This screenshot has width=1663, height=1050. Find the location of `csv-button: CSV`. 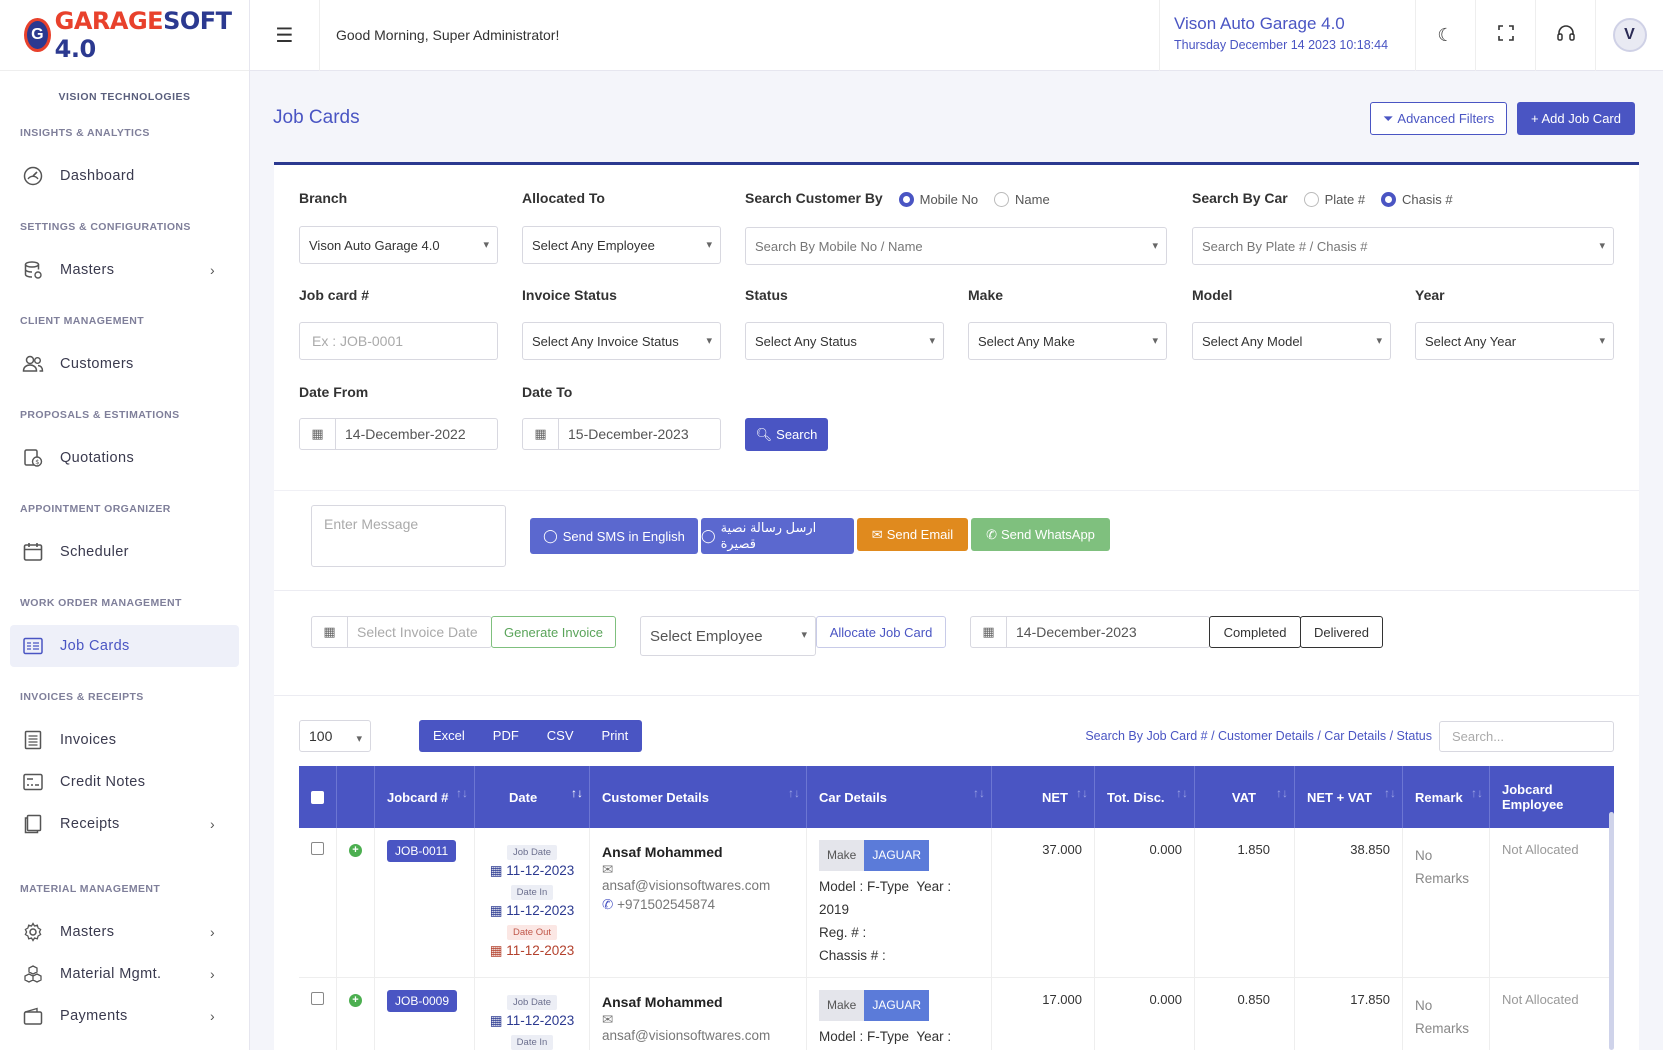

csv-button: CSV is located at coordinates (560, 735).